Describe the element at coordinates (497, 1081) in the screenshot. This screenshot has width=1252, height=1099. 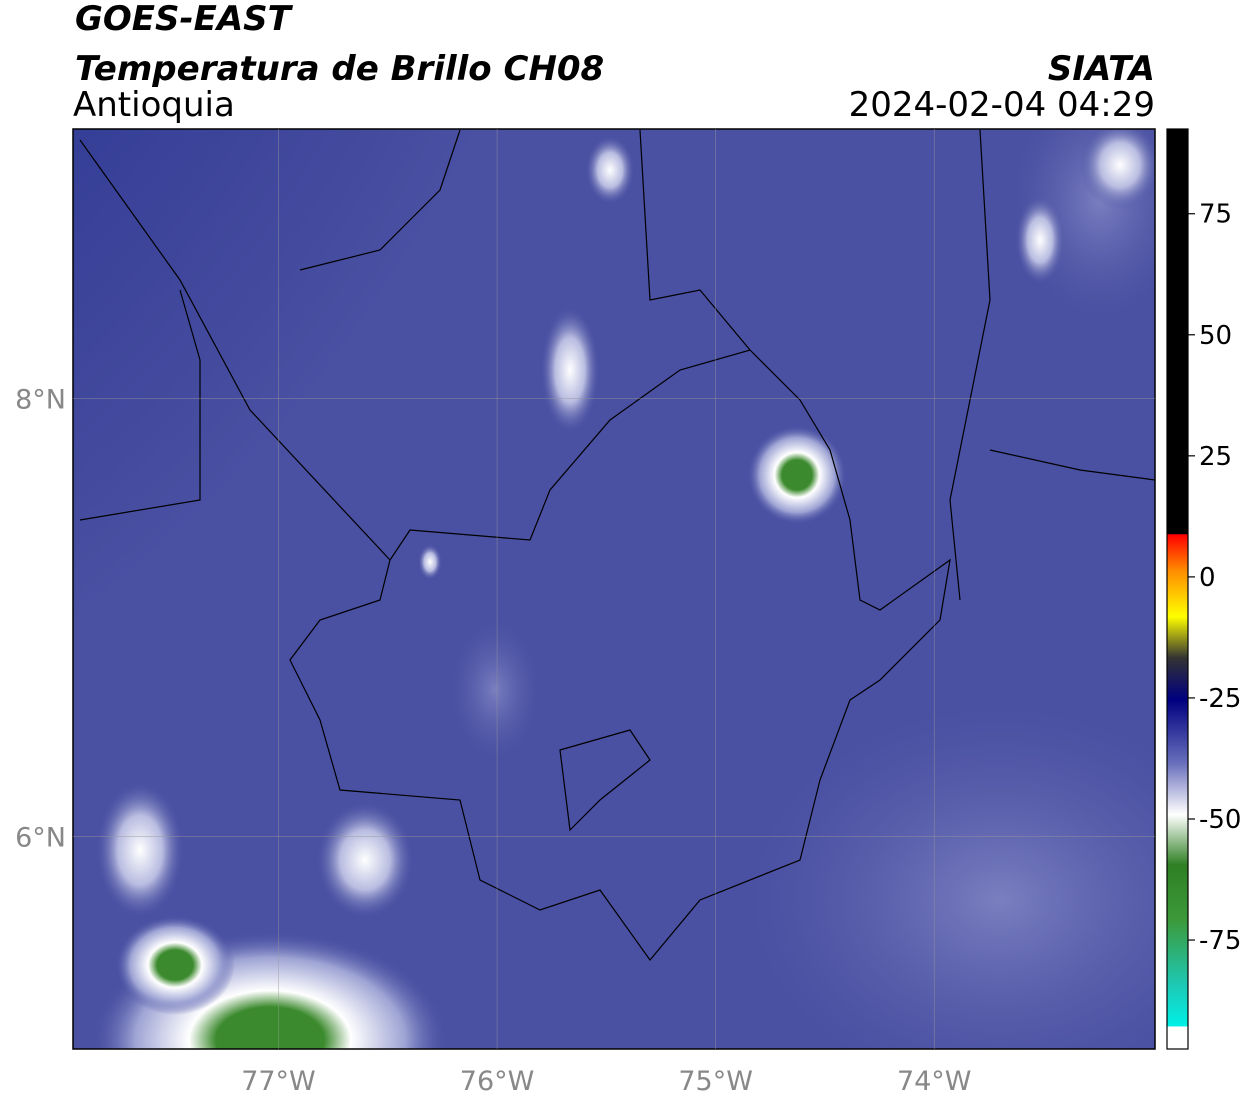
I see `x-tick-label: 76°W` at that location.